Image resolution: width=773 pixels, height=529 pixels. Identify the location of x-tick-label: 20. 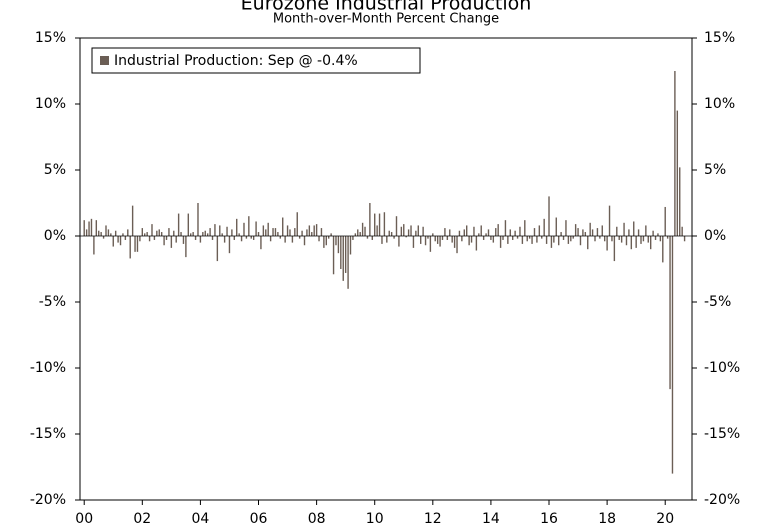
(665, 519).